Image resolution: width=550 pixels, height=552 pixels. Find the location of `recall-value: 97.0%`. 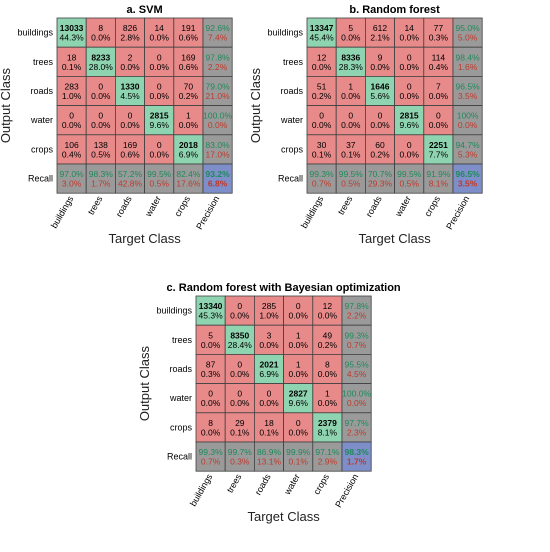

recall-value: 97.0% is located at coordinates (72, 174).